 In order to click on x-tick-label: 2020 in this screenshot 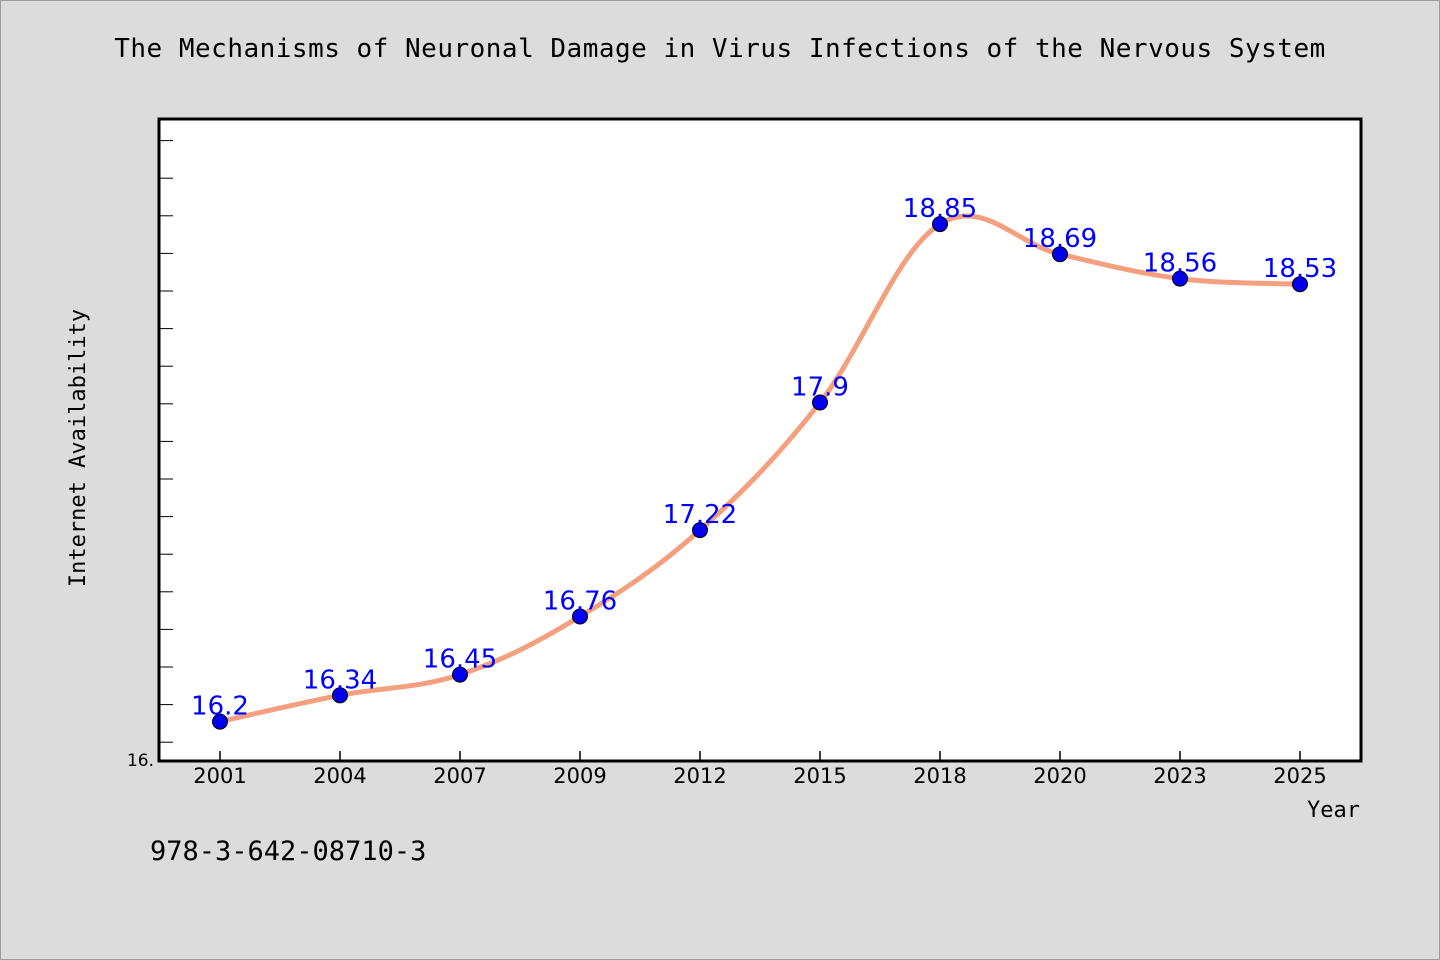, I will do `click(1059, 776)`.